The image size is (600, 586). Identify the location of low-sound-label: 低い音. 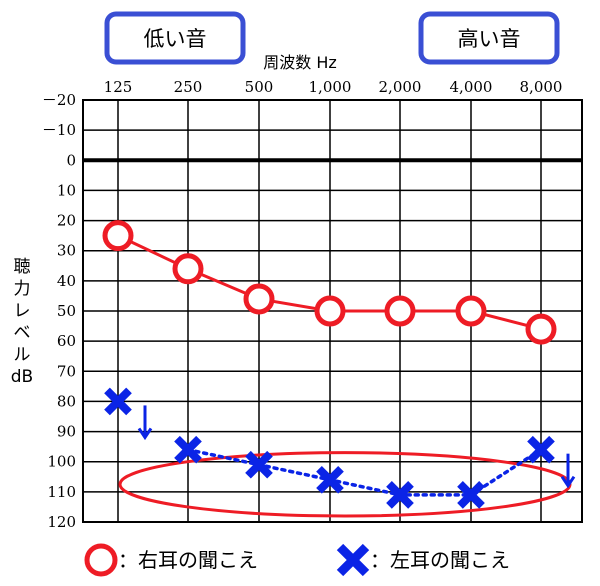
(175, 39).